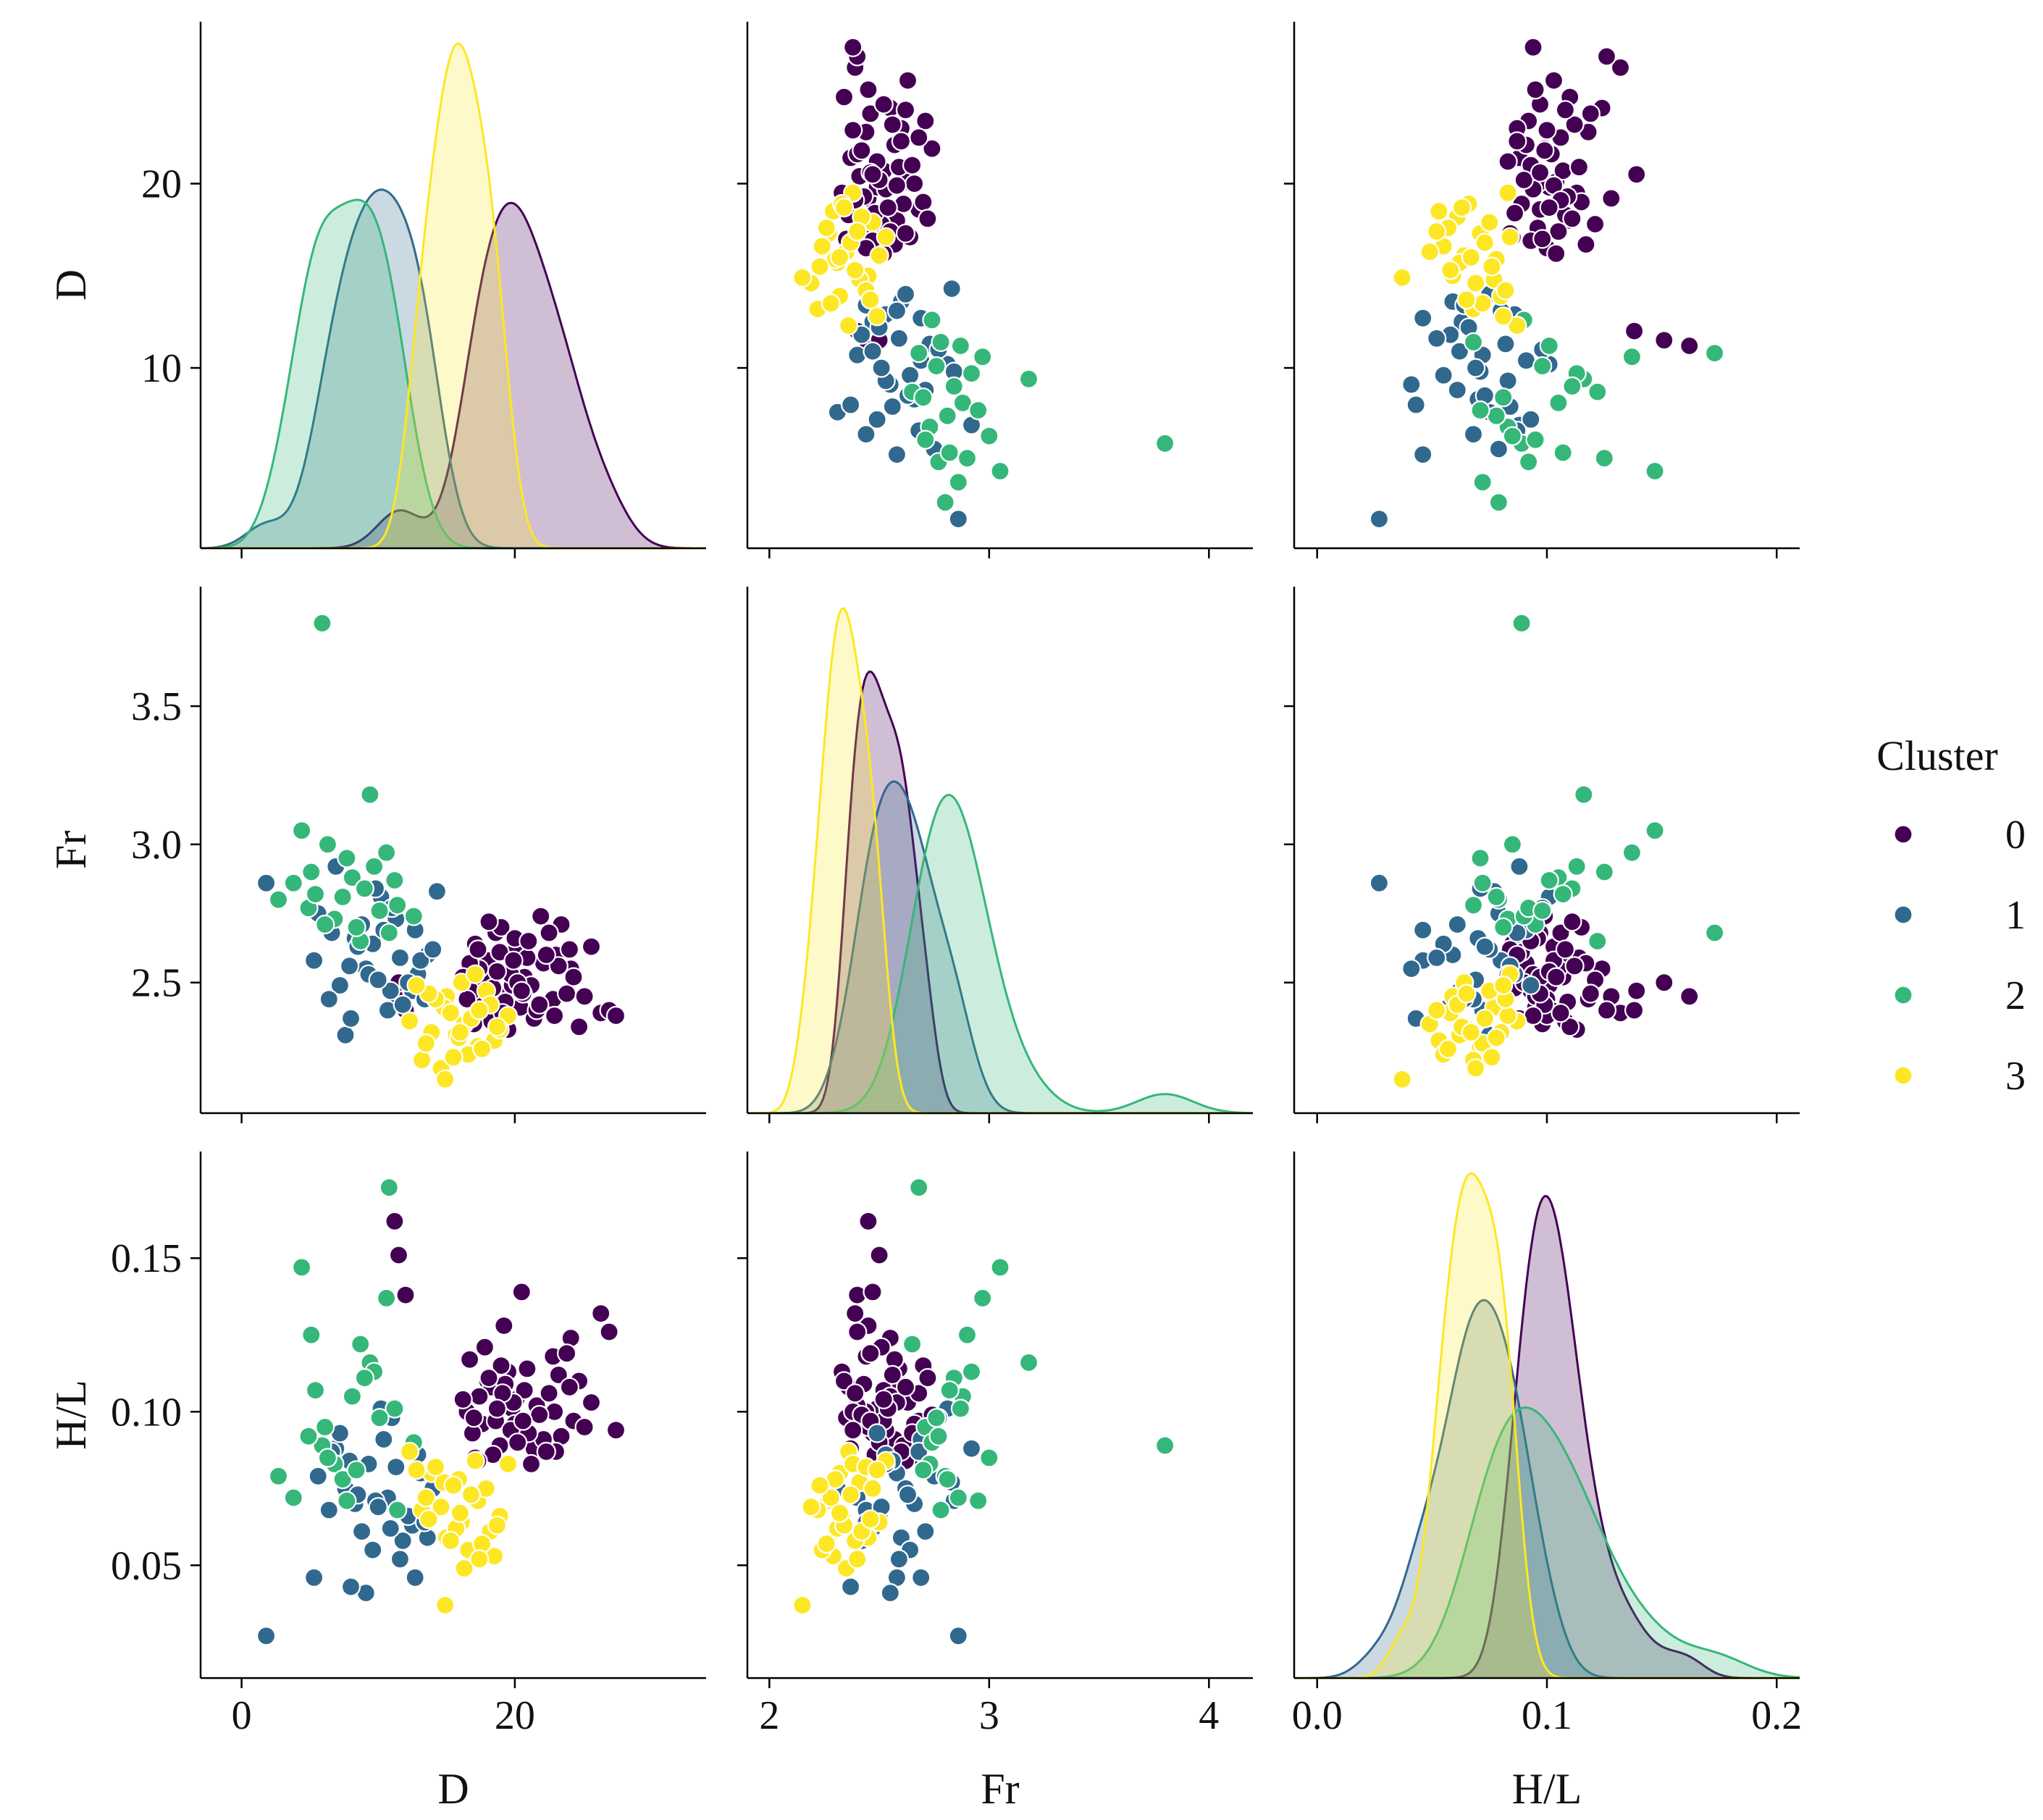  I want to click on x-tick-label: 3, so click(989, 1715).